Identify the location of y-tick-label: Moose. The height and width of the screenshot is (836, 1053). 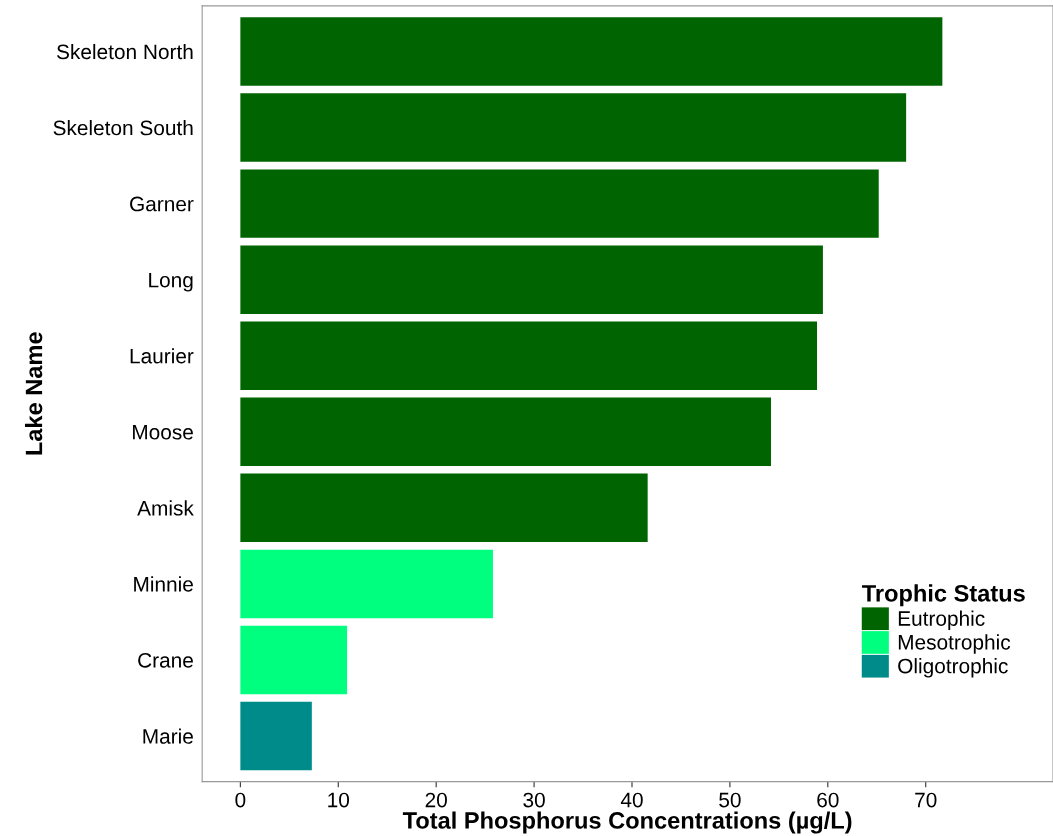
(163, 432).